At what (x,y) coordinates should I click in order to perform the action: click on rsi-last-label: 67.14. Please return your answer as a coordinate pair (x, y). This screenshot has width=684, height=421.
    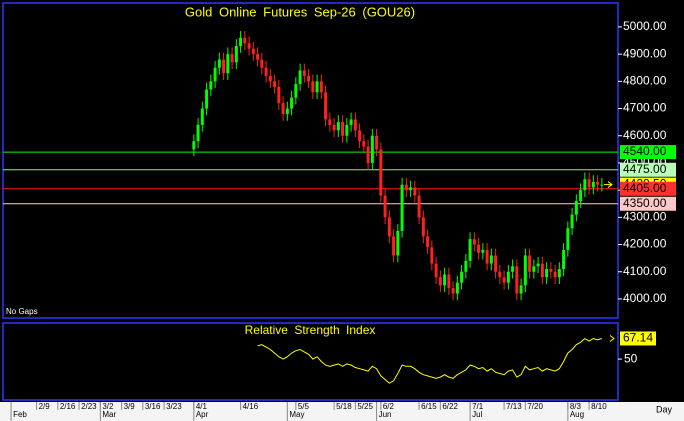
    Looking at the image, I should click on (638, 338).